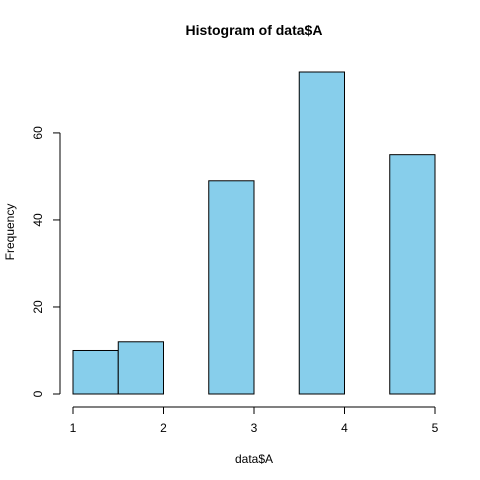 Image resolution: width=480 pixels, height=480 pixels. I want to click on y-axis-label: Frequency, so click(10, 232).